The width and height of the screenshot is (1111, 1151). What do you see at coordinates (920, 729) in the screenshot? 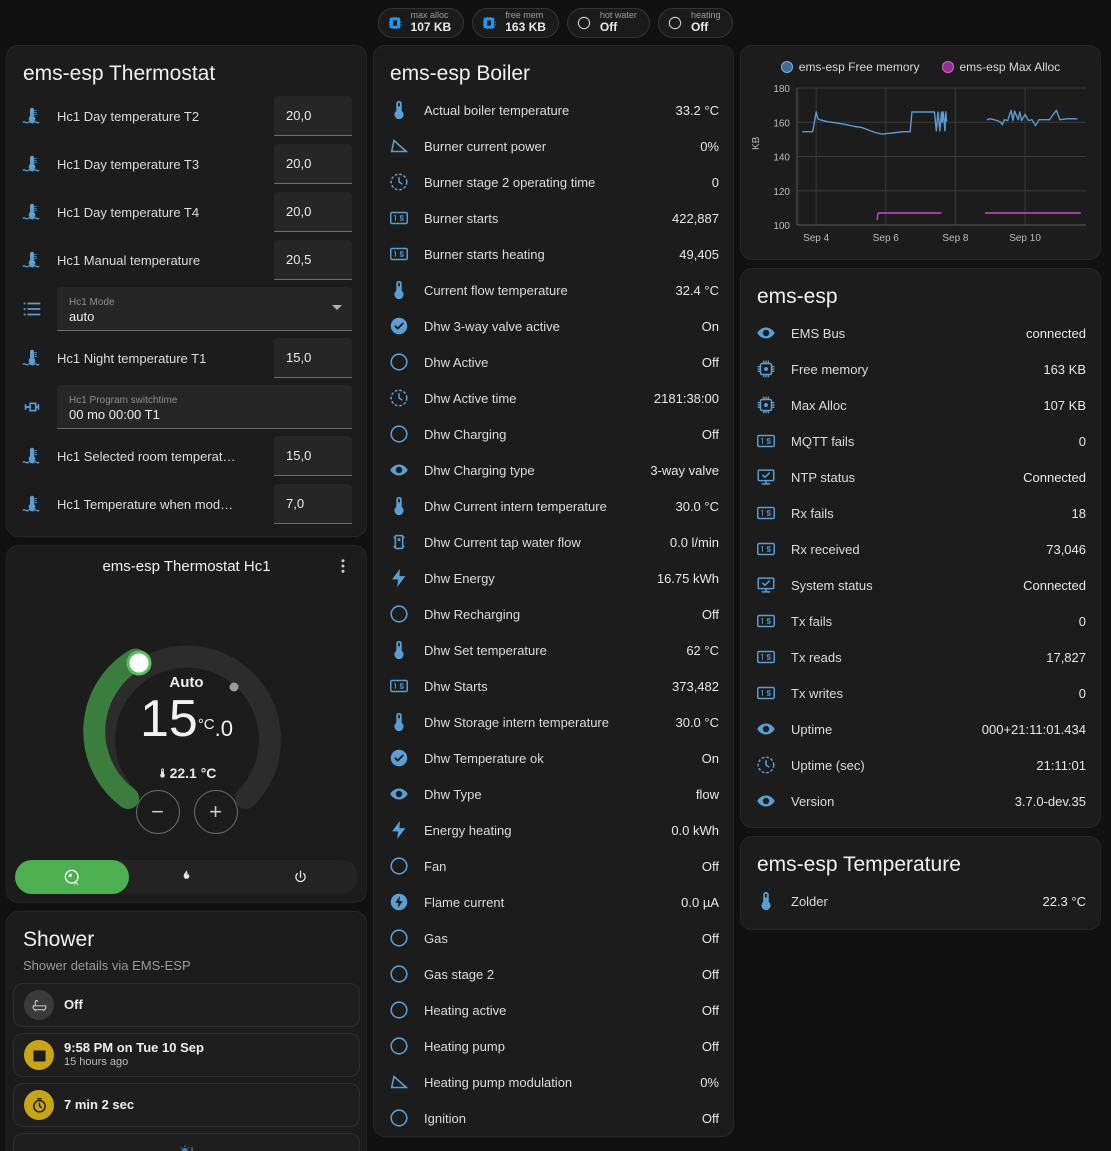
I see `entity-row: Uptime 000+21:11:01.434` at bounding box center [920, 729].